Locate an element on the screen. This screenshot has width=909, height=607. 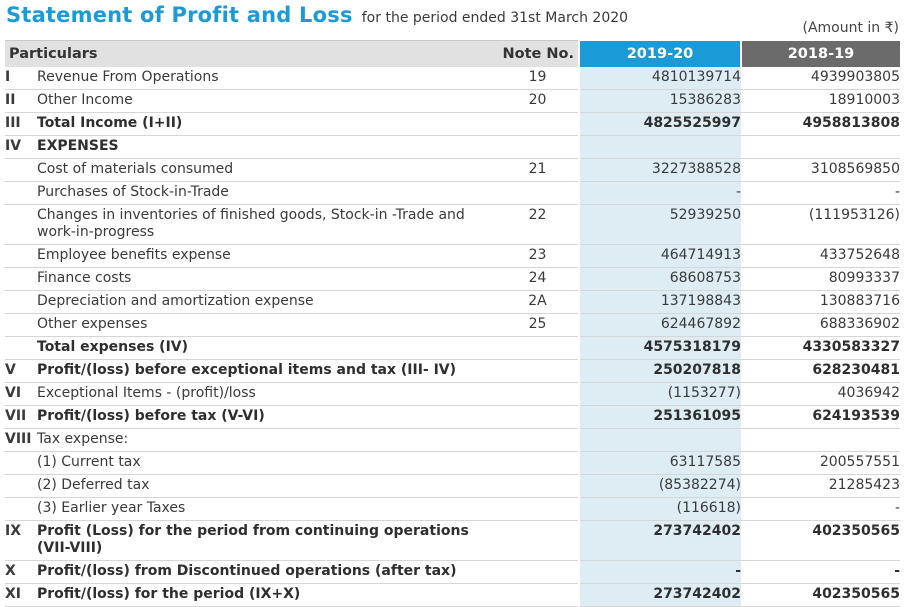
row-amount-2019-20: 52939250 is located at coordinates (660, 225).